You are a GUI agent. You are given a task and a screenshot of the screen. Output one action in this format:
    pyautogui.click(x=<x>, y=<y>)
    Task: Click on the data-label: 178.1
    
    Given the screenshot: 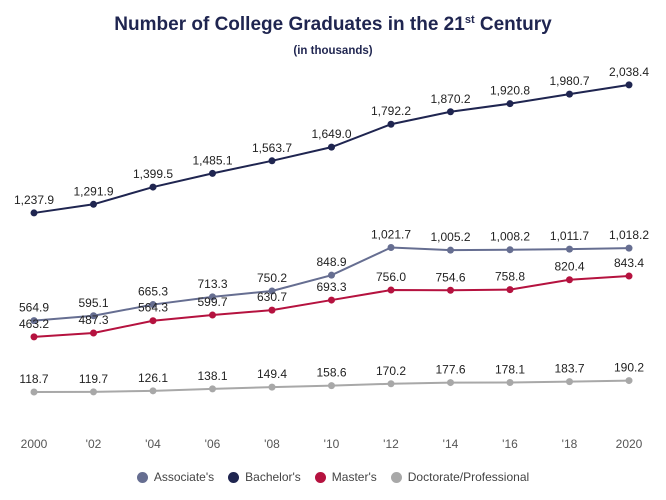 What is the action you would take?
    pyautogui.click(x=510, y=370)
    